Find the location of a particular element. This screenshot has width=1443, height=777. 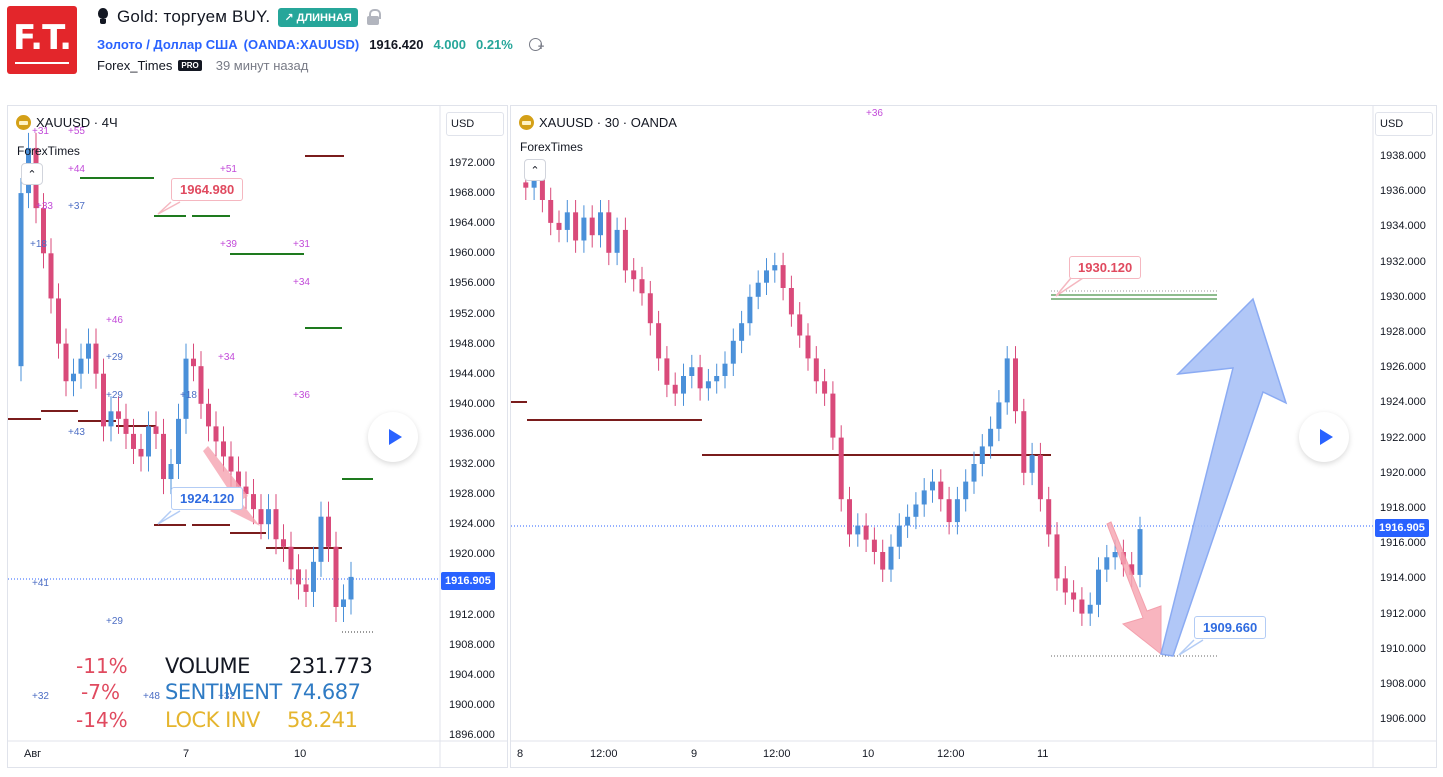

price-tick-label: 1924.000 is located at coordinates (1403, 402).